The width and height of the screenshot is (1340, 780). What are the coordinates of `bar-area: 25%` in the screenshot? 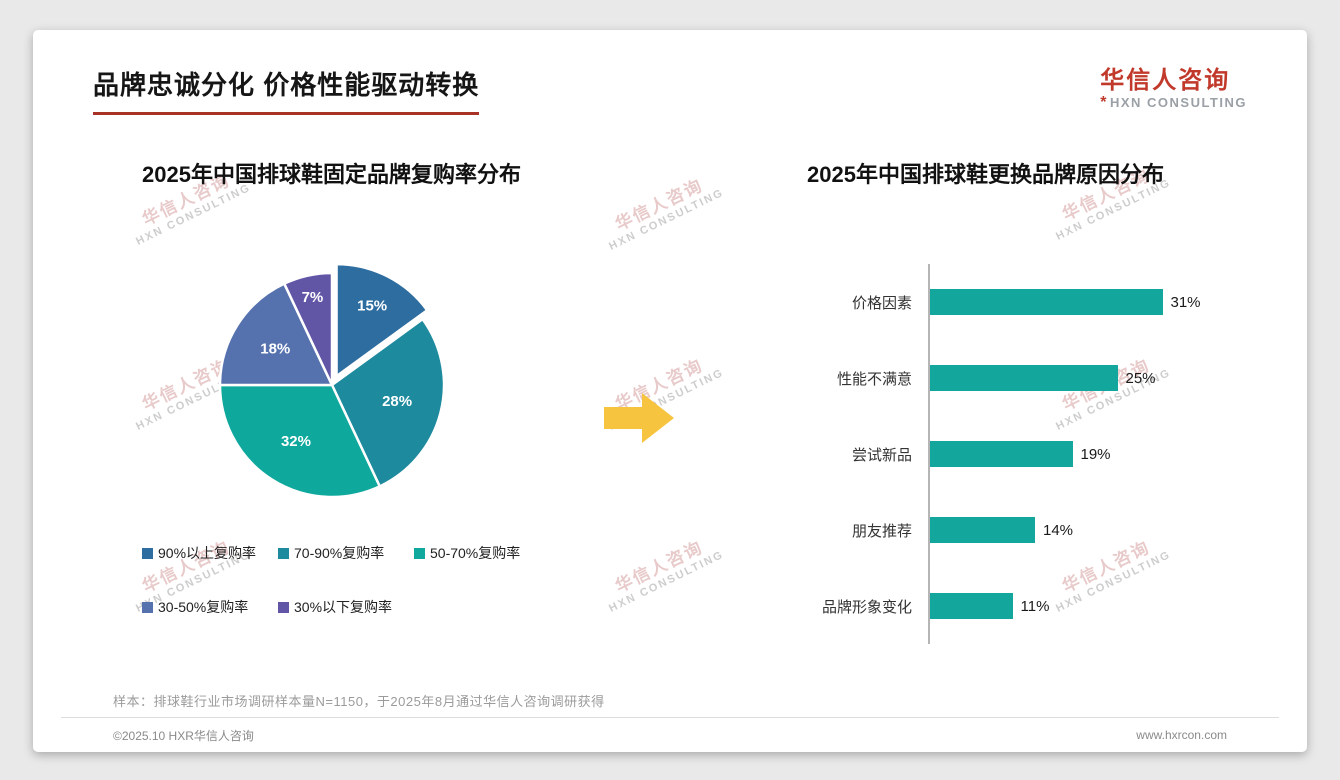 It's located at (1104, 378).